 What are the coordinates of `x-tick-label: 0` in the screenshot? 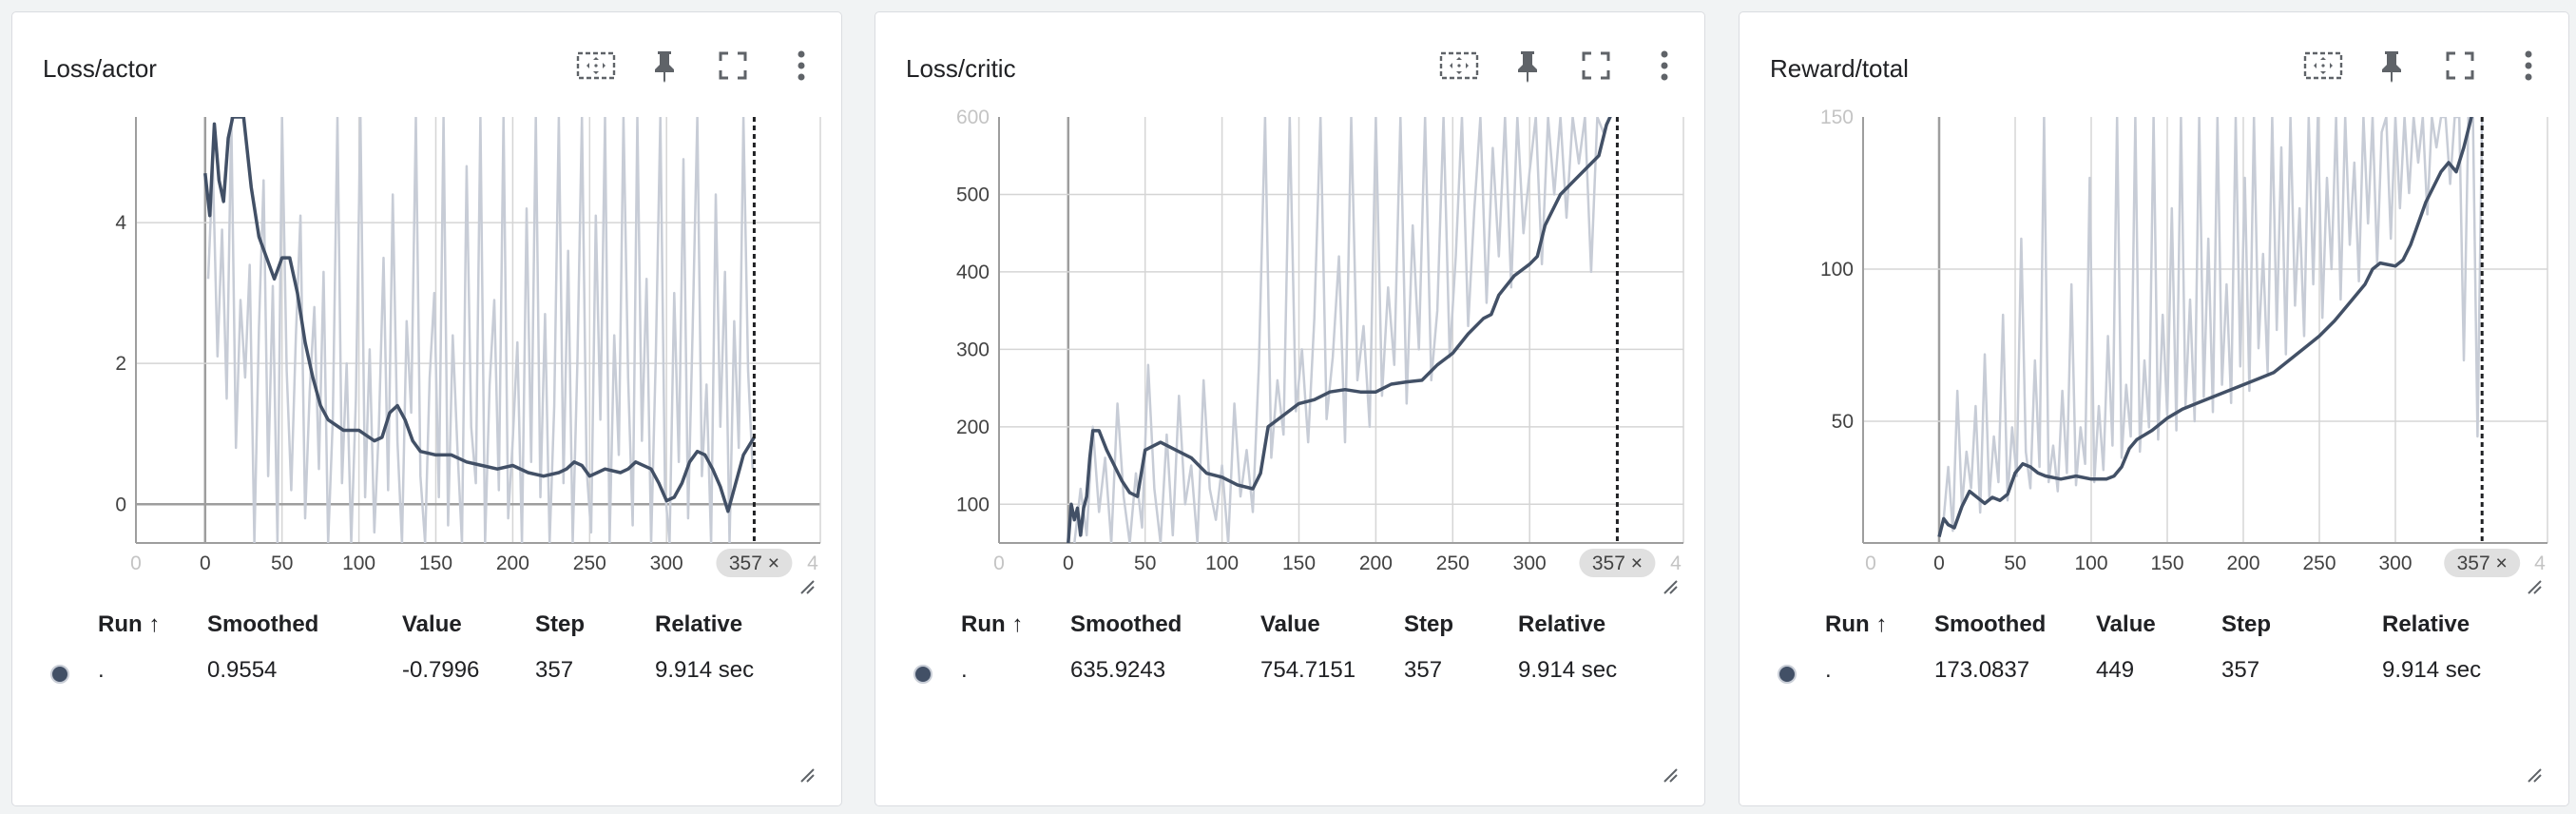 It's located at (1939, 563).